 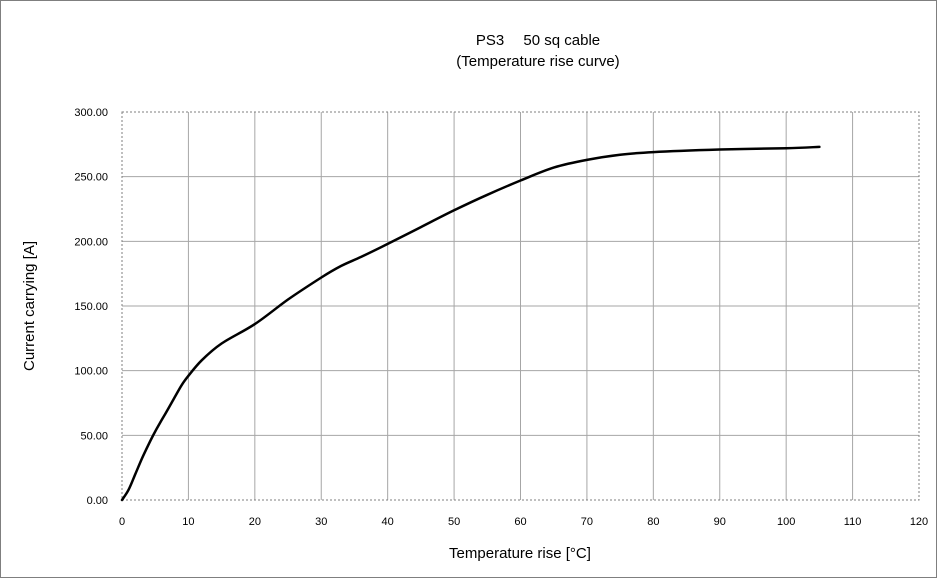 I want to click on x-axis-ticks: 0 10 20 30 40 50 60 70 80 90 100 110 120, so click(x=523, y=522).